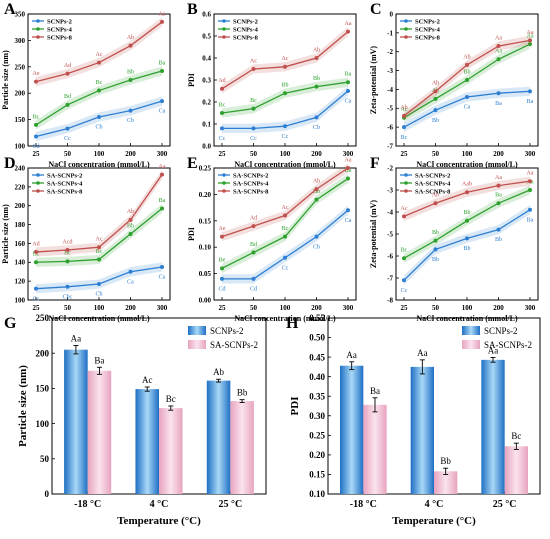 This screenshot has width=550, height=539. Describe the element at coordinates (170, 424) in the screenshot. I see `series-sa-scnps-2: Ba Bc Bb` at that location.